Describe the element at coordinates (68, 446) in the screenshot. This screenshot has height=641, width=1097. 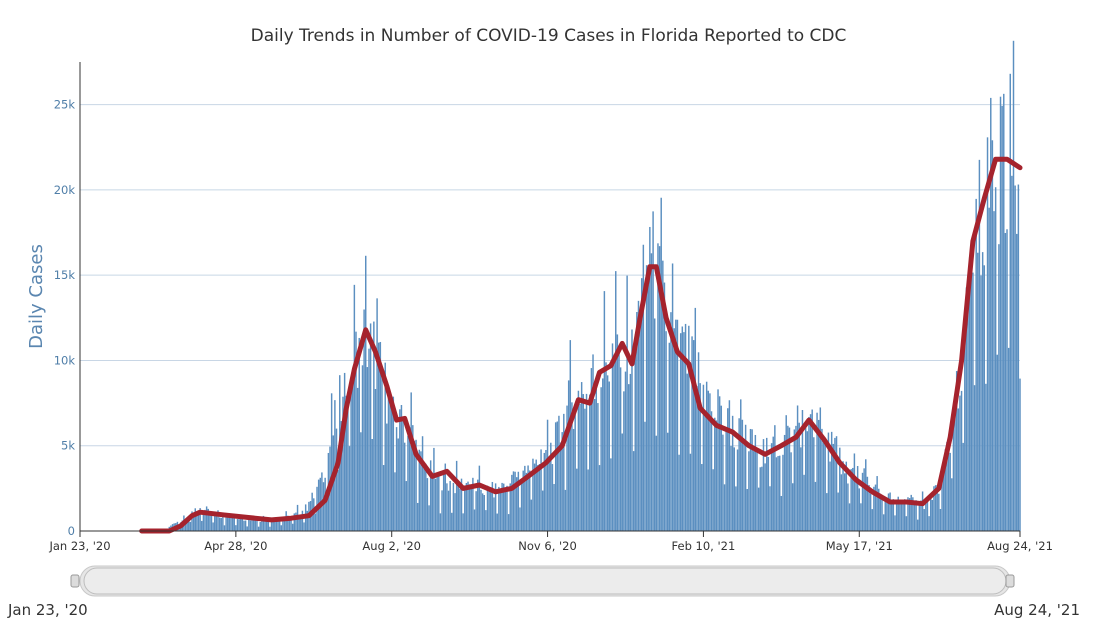
I see `y-tick-label: 5k` at that location.